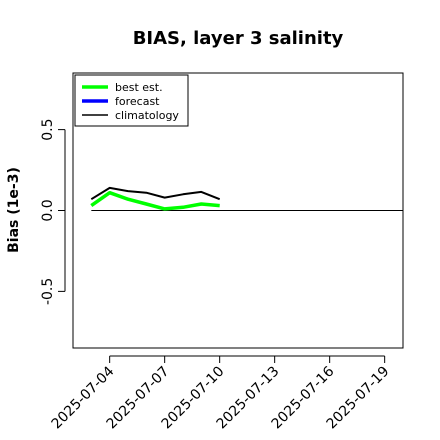 This screenshot has width=440, height=440. I want to click on series-line-climatology, so click(155, 193).